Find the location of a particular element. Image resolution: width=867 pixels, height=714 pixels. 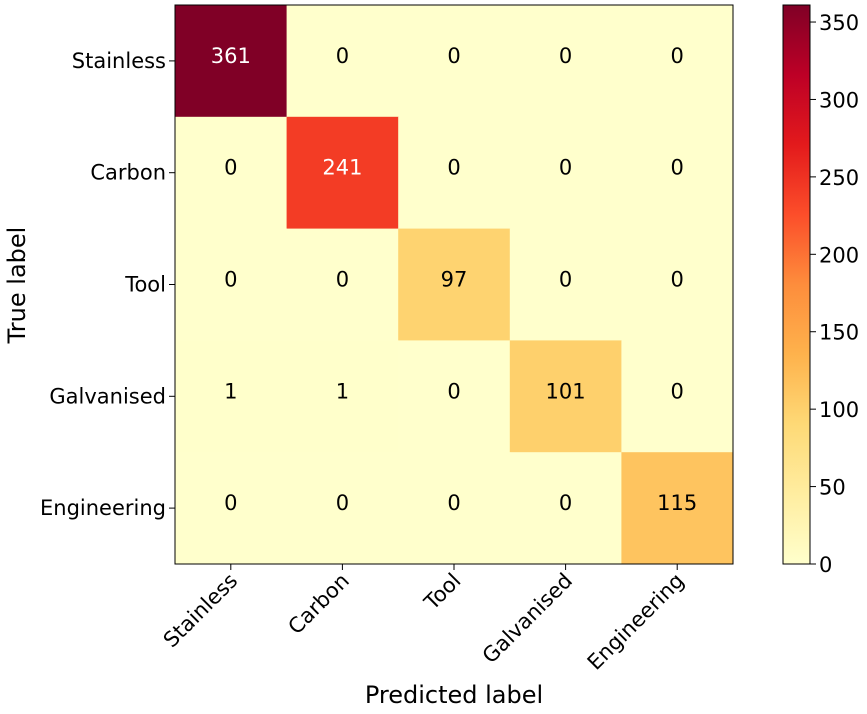

cell-value-label: 97 is located at coordinates (454, 280).